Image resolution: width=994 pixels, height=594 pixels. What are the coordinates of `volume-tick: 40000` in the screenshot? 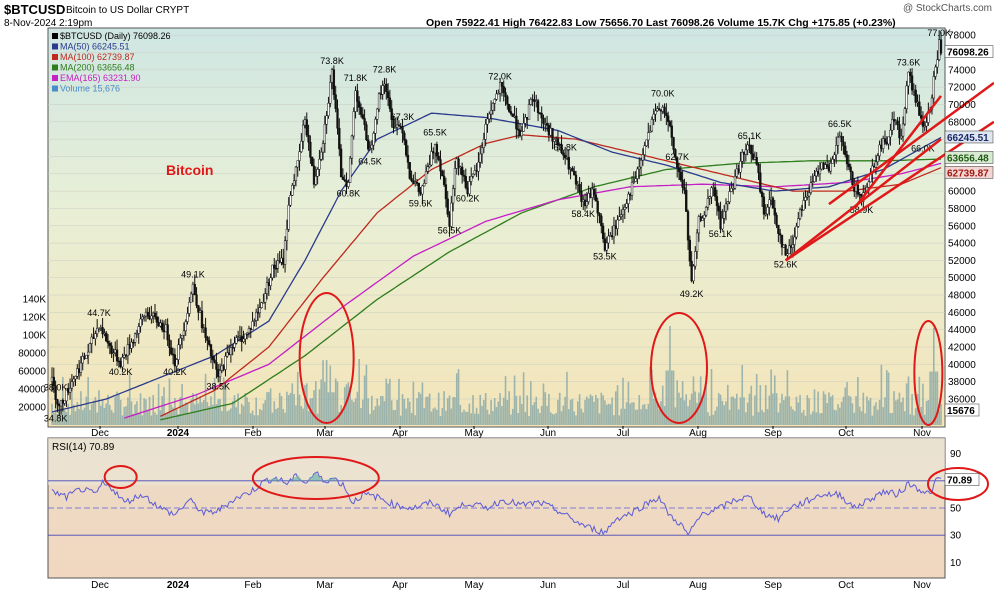 It's located at (32, 390).